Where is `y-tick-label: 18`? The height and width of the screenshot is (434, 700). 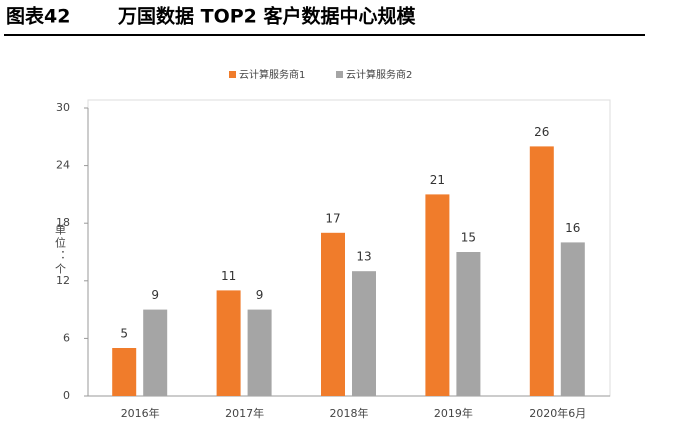
y-tick-label: 18 is located at coordinates (63, 222).